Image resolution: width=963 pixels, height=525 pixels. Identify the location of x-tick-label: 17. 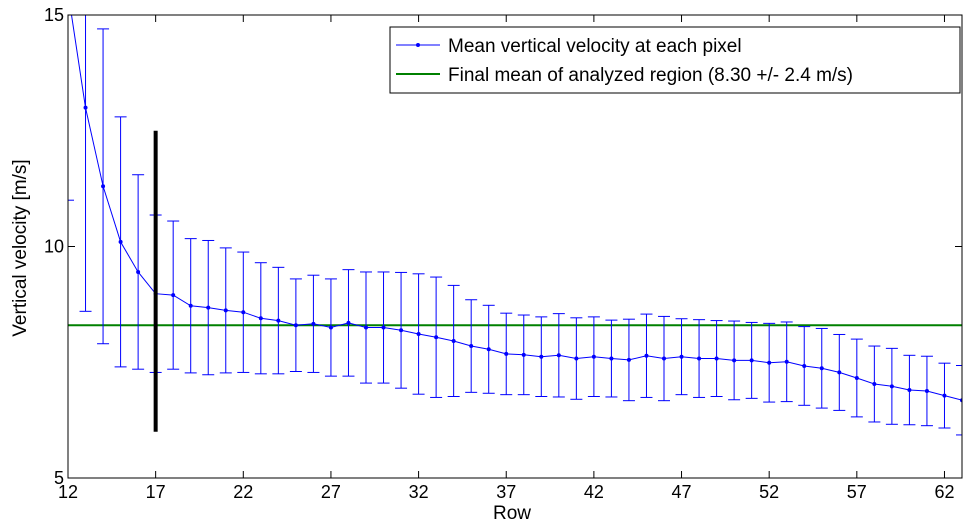
(156, 492).